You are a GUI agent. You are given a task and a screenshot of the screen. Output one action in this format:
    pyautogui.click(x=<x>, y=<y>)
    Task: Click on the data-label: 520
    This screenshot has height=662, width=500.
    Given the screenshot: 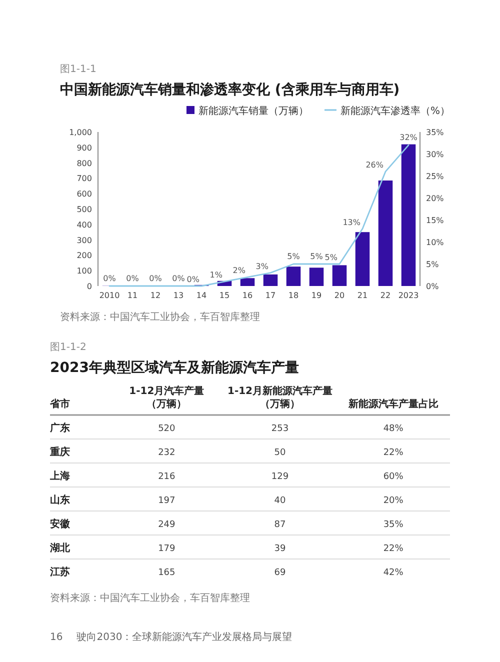 What is the action you would take?
    pyautogui.click(x=167, y=429)
    